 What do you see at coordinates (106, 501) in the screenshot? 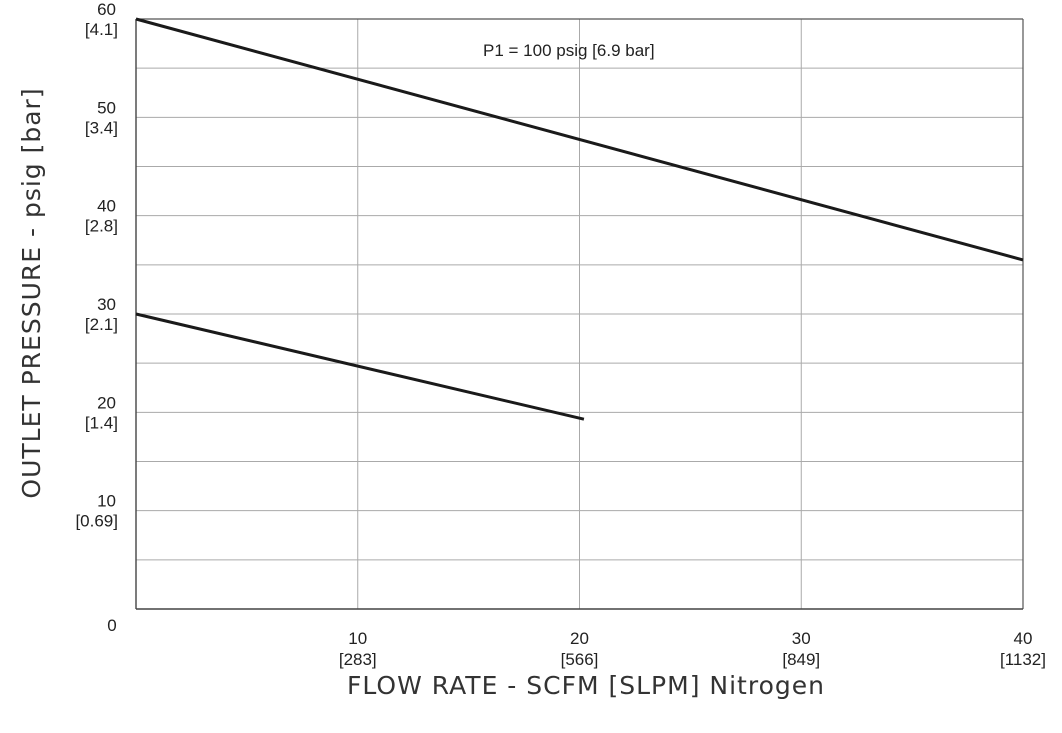
I see `y-tick-label: 10` at bounding box center [106, 501].